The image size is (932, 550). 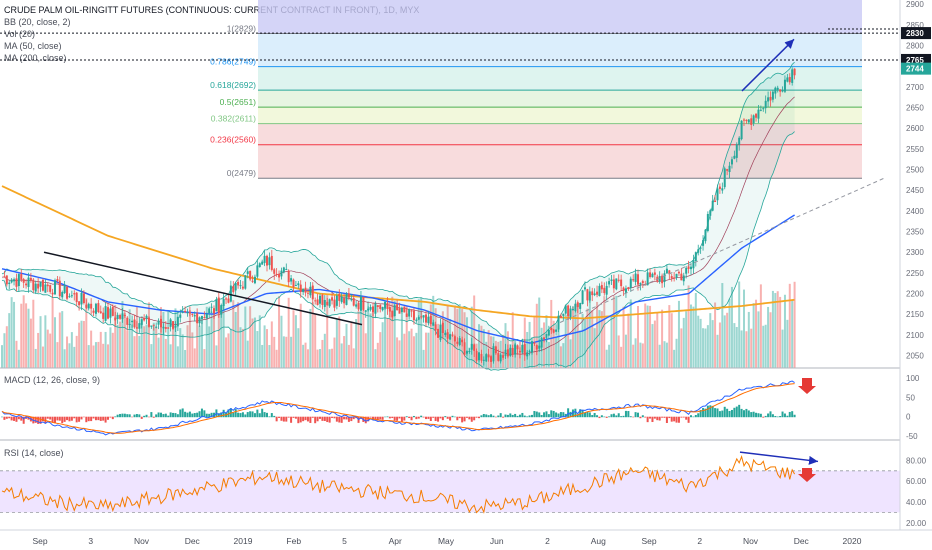 What do you see at coordinates (20, 34) in the screenshot?
I see `indicator-vol: Vol (20)` at bounding box center [20, 34].